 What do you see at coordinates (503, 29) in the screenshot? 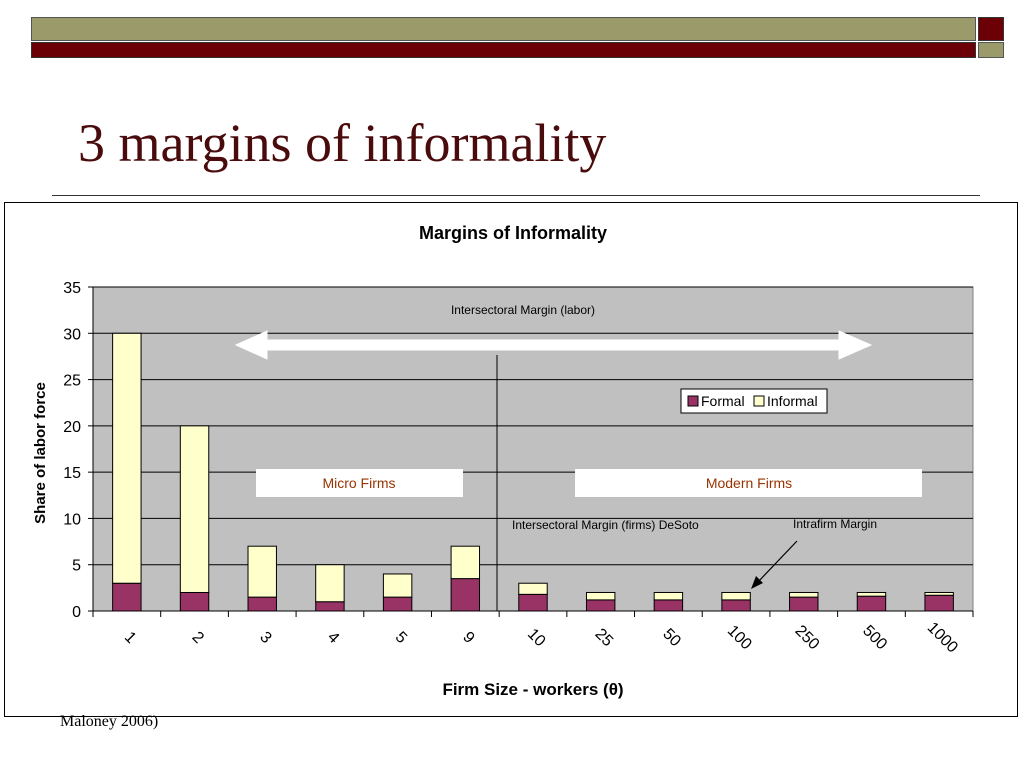
I see `top-decor-bar-olive` at bounding box center [503, 29].